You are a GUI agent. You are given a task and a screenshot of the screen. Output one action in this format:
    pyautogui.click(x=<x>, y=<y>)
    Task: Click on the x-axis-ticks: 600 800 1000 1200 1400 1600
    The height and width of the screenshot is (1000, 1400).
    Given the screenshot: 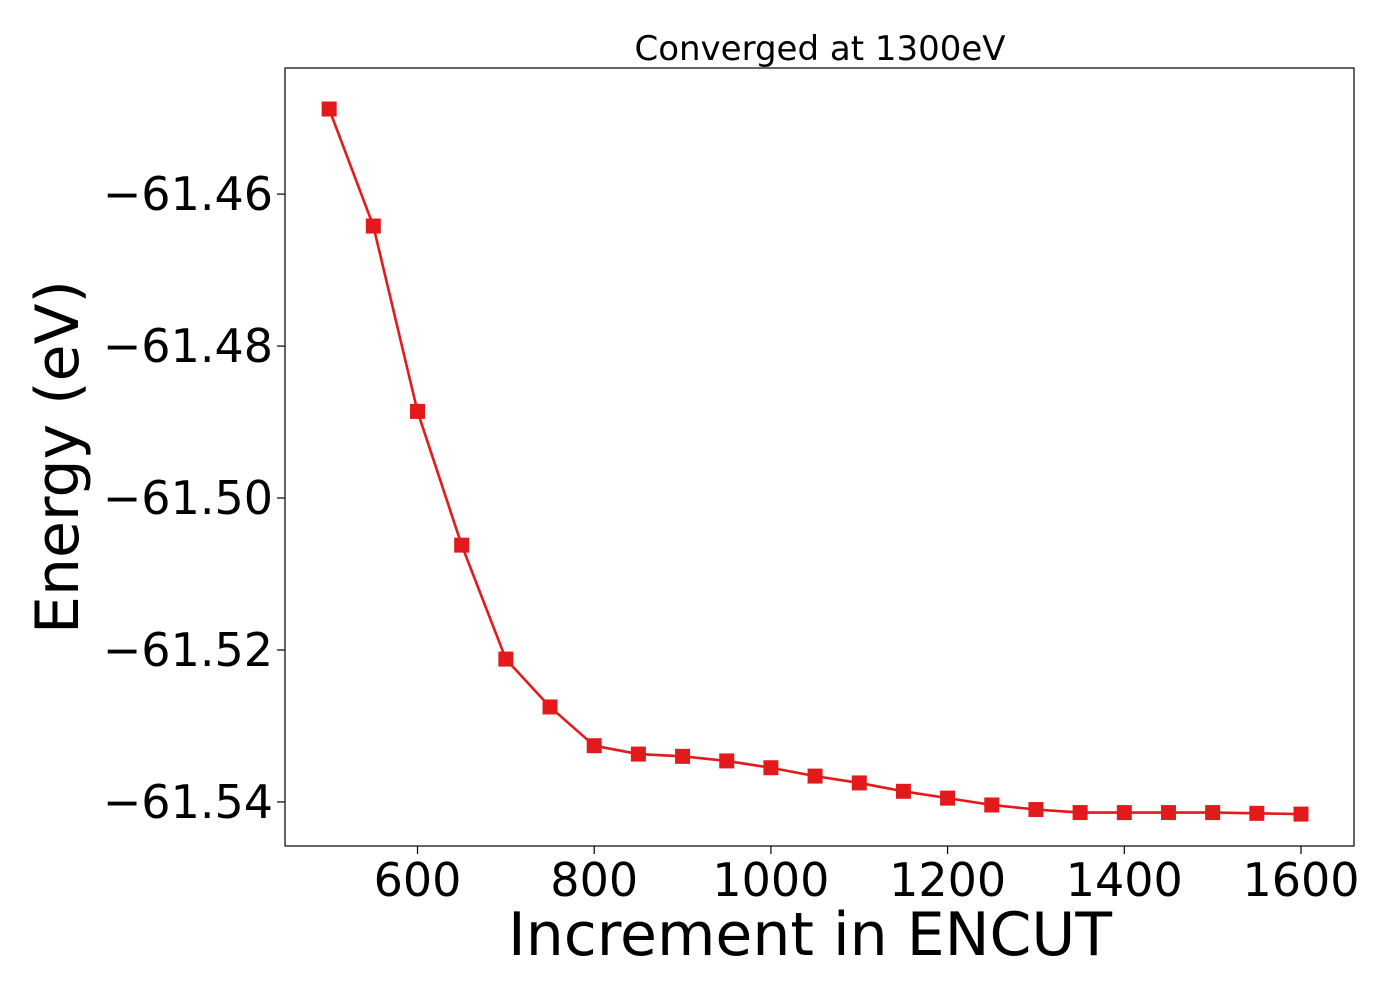 What is the action you would take?
    pyautogui.click(x=867, y=876)
    